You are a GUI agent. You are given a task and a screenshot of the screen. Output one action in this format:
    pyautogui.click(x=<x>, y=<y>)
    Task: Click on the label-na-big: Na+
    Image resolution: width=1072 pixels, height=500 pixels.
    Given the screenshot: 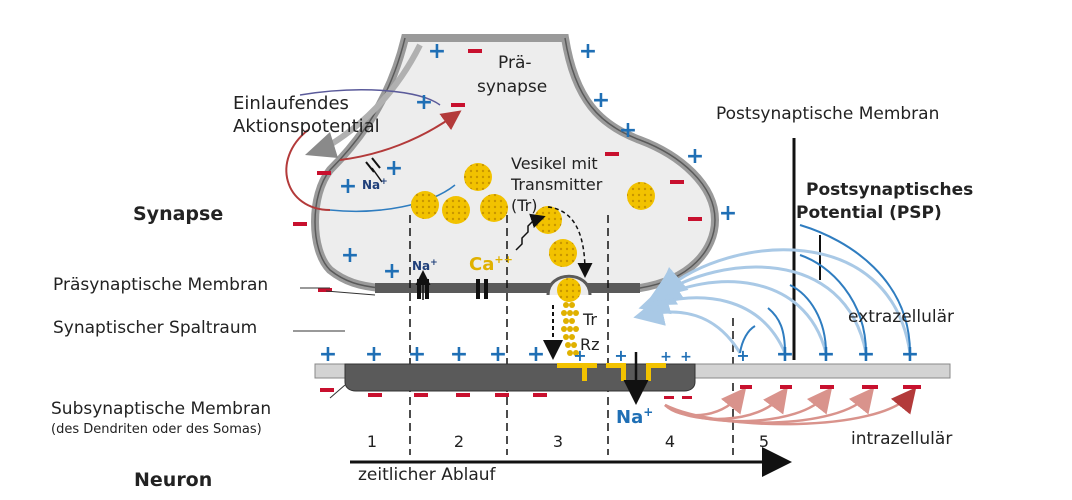 What is the action you would take?
    pyautogui.click(x=635, y=416)
    